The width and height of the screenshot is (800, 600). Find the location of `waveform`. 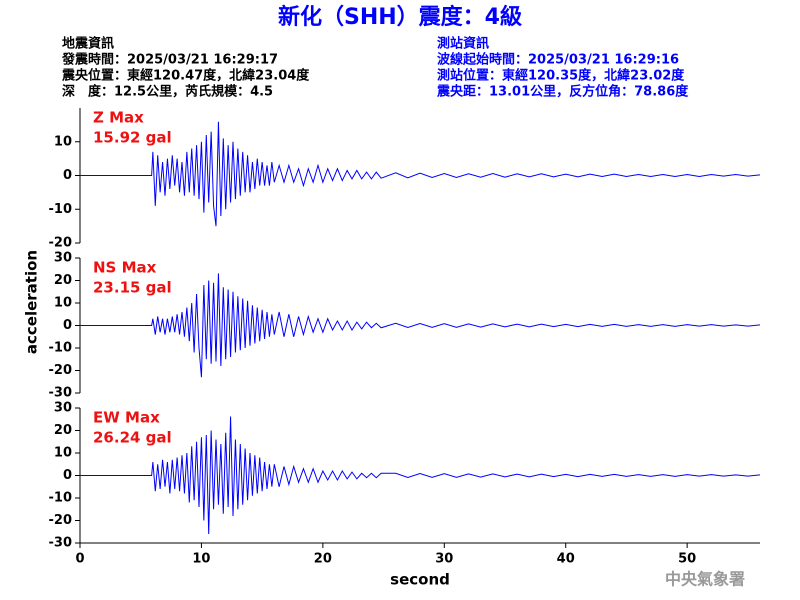

waveform is located at coordinates (420, 325).